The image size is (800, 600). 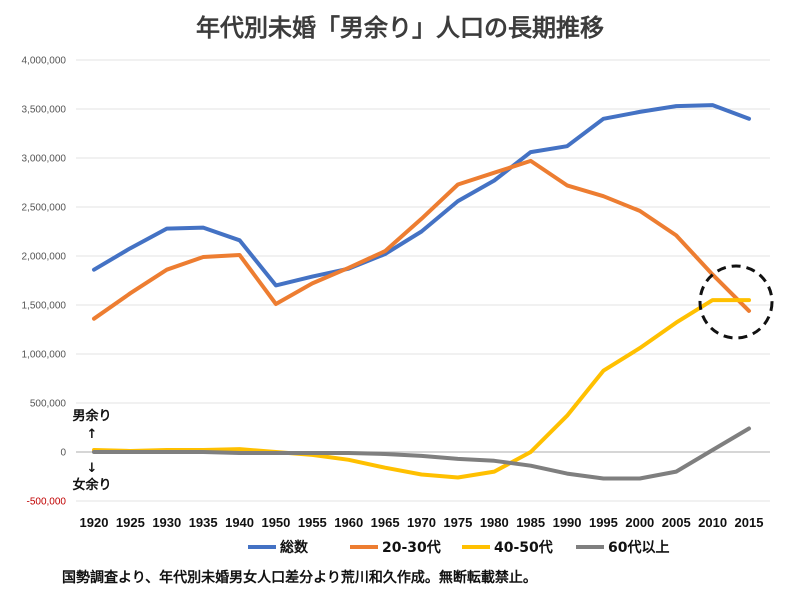 What do you see at coordinates (299, 577) in the screenshot?
I see `source-note: 国勢調査より、年代別未婚男女人口差分より荒川和久作成。無断転載禁止。` at bounding box center [299, 577].